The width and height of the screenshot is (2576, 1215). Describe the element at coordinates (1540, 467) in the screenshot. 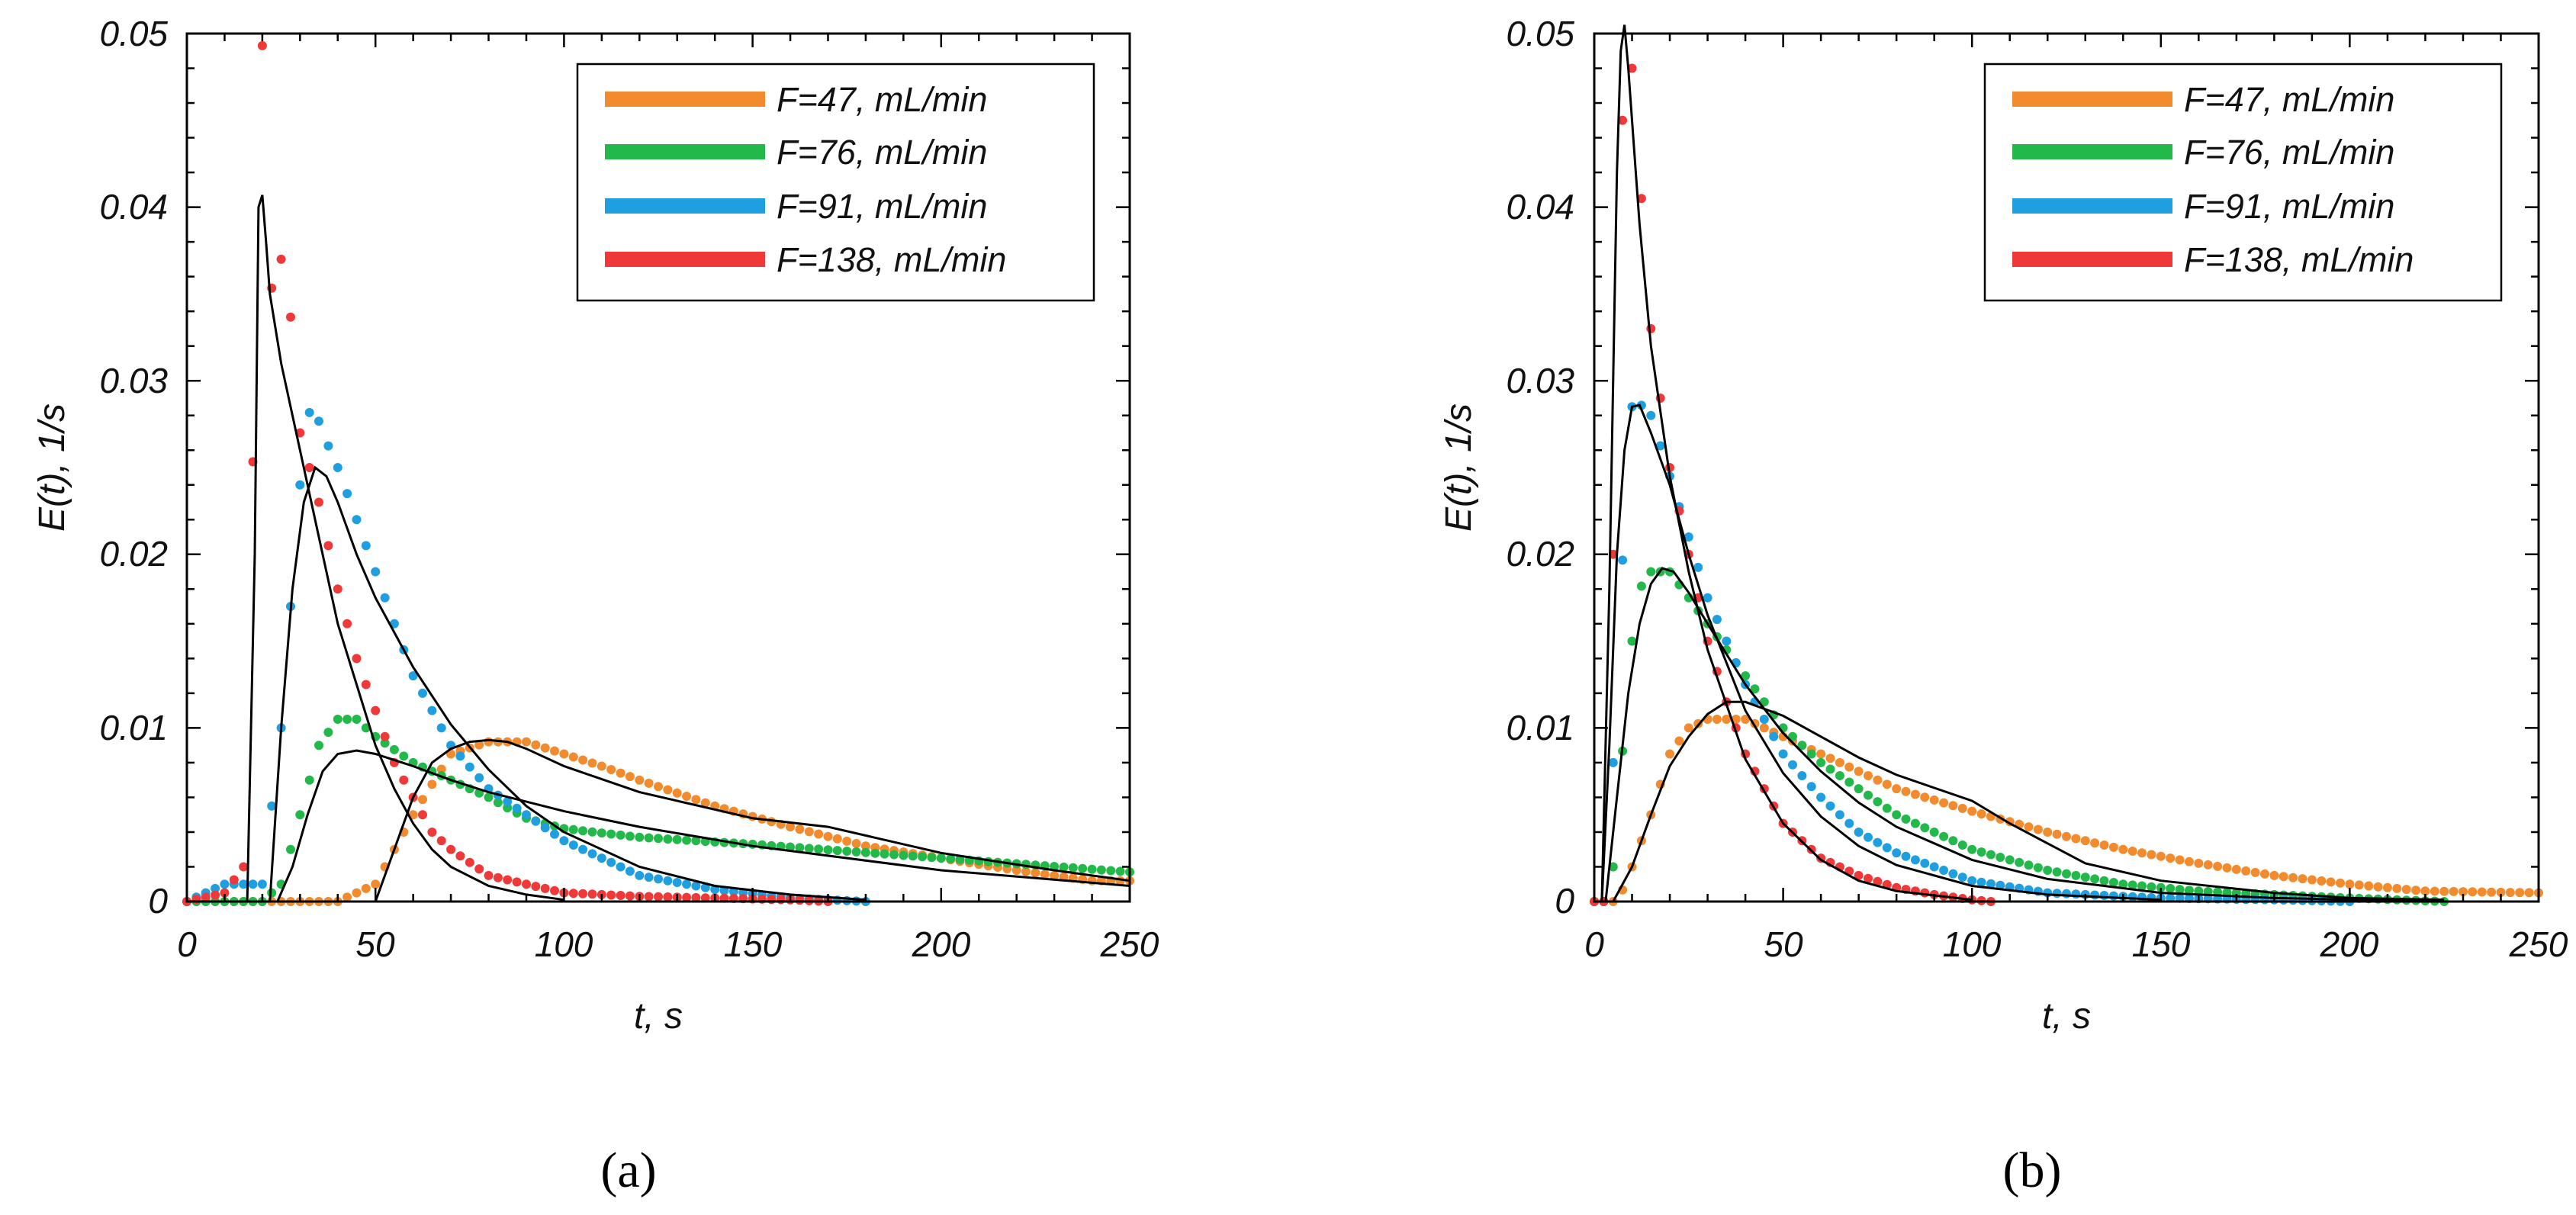

I see `y-tick-labels: 0 0.01 0.02 0.03 0.04 0.05` at that location.